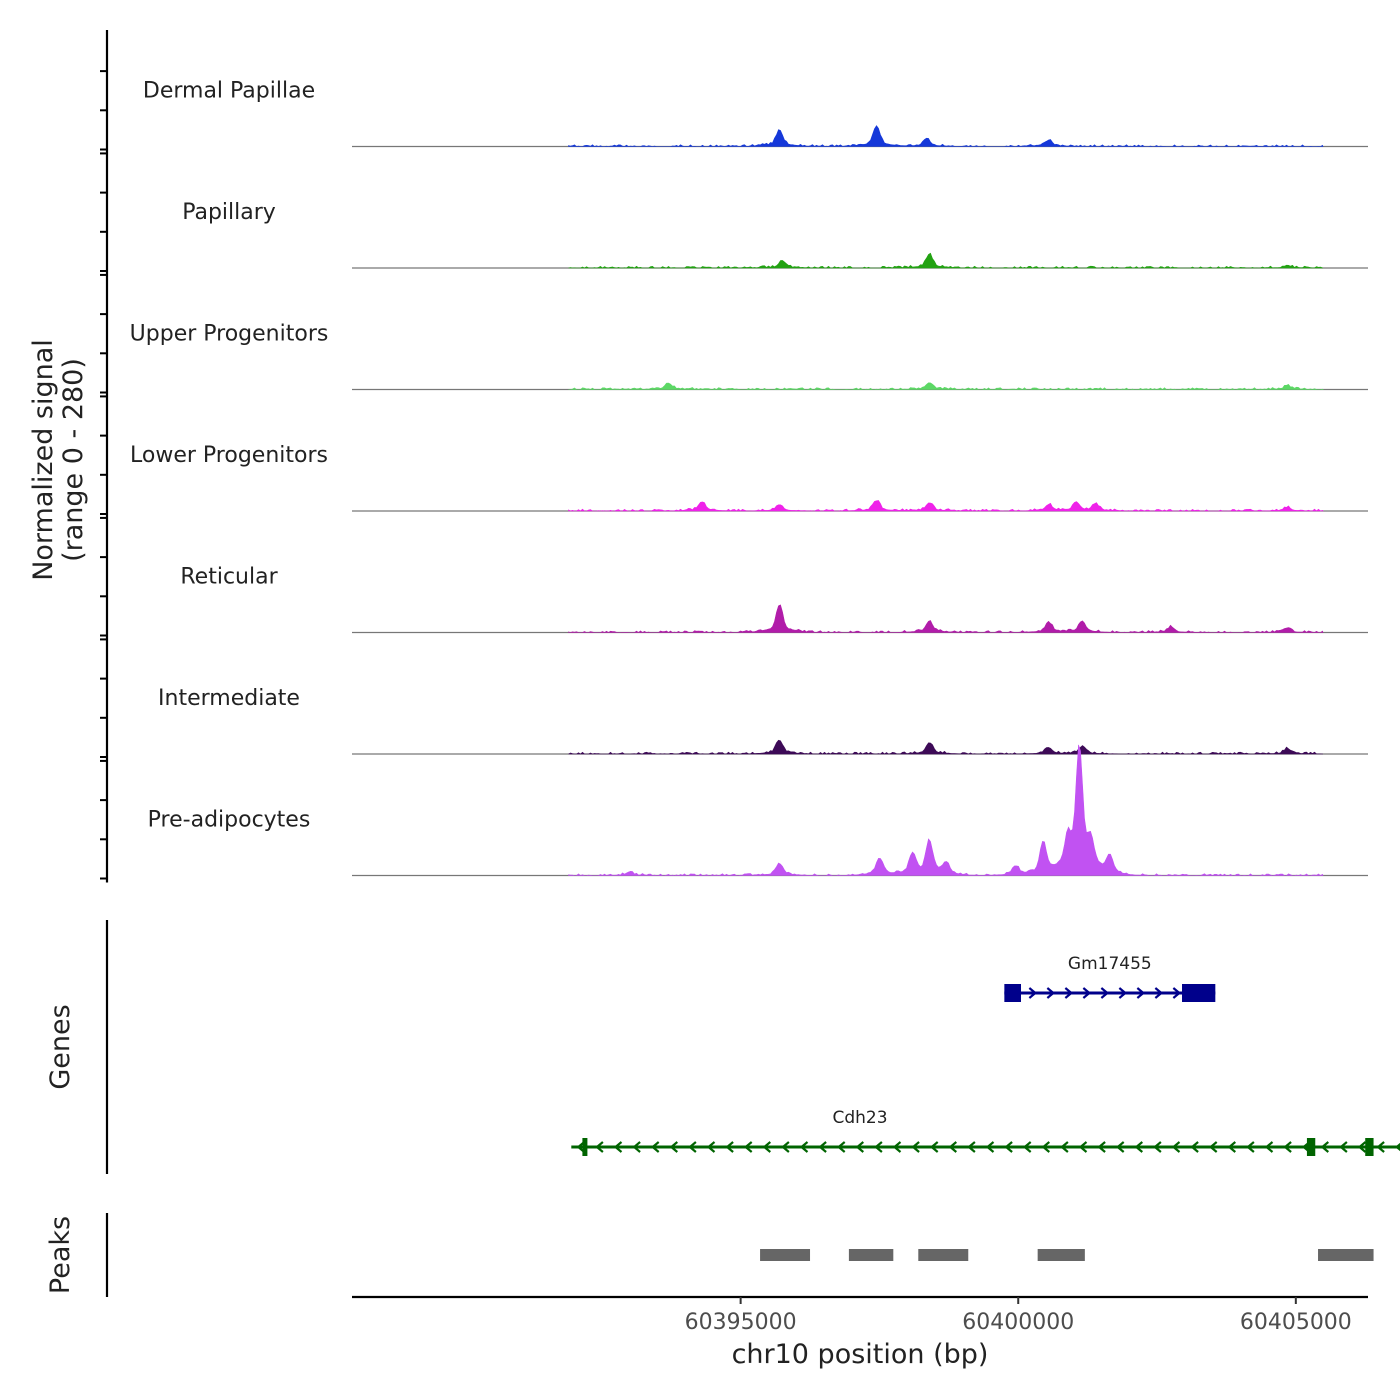 Image resolution: width=1400 pixels, height=1400 pixels. I want to click on signal-axis-label-line1: Normalized signal, so click(43, 460).